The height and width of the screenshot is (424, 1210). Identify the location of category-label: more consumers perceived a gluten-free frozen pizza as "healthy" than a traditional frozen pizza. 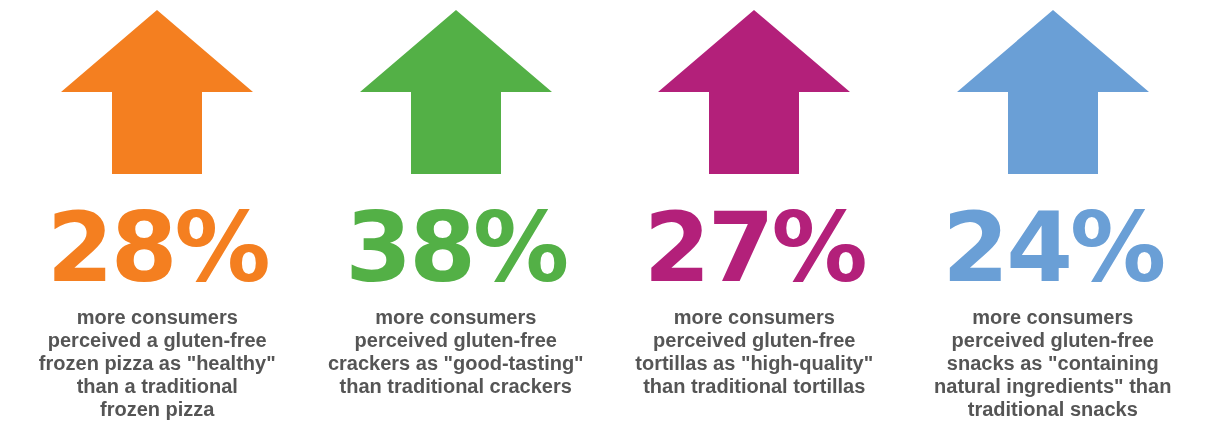
(157, 363).